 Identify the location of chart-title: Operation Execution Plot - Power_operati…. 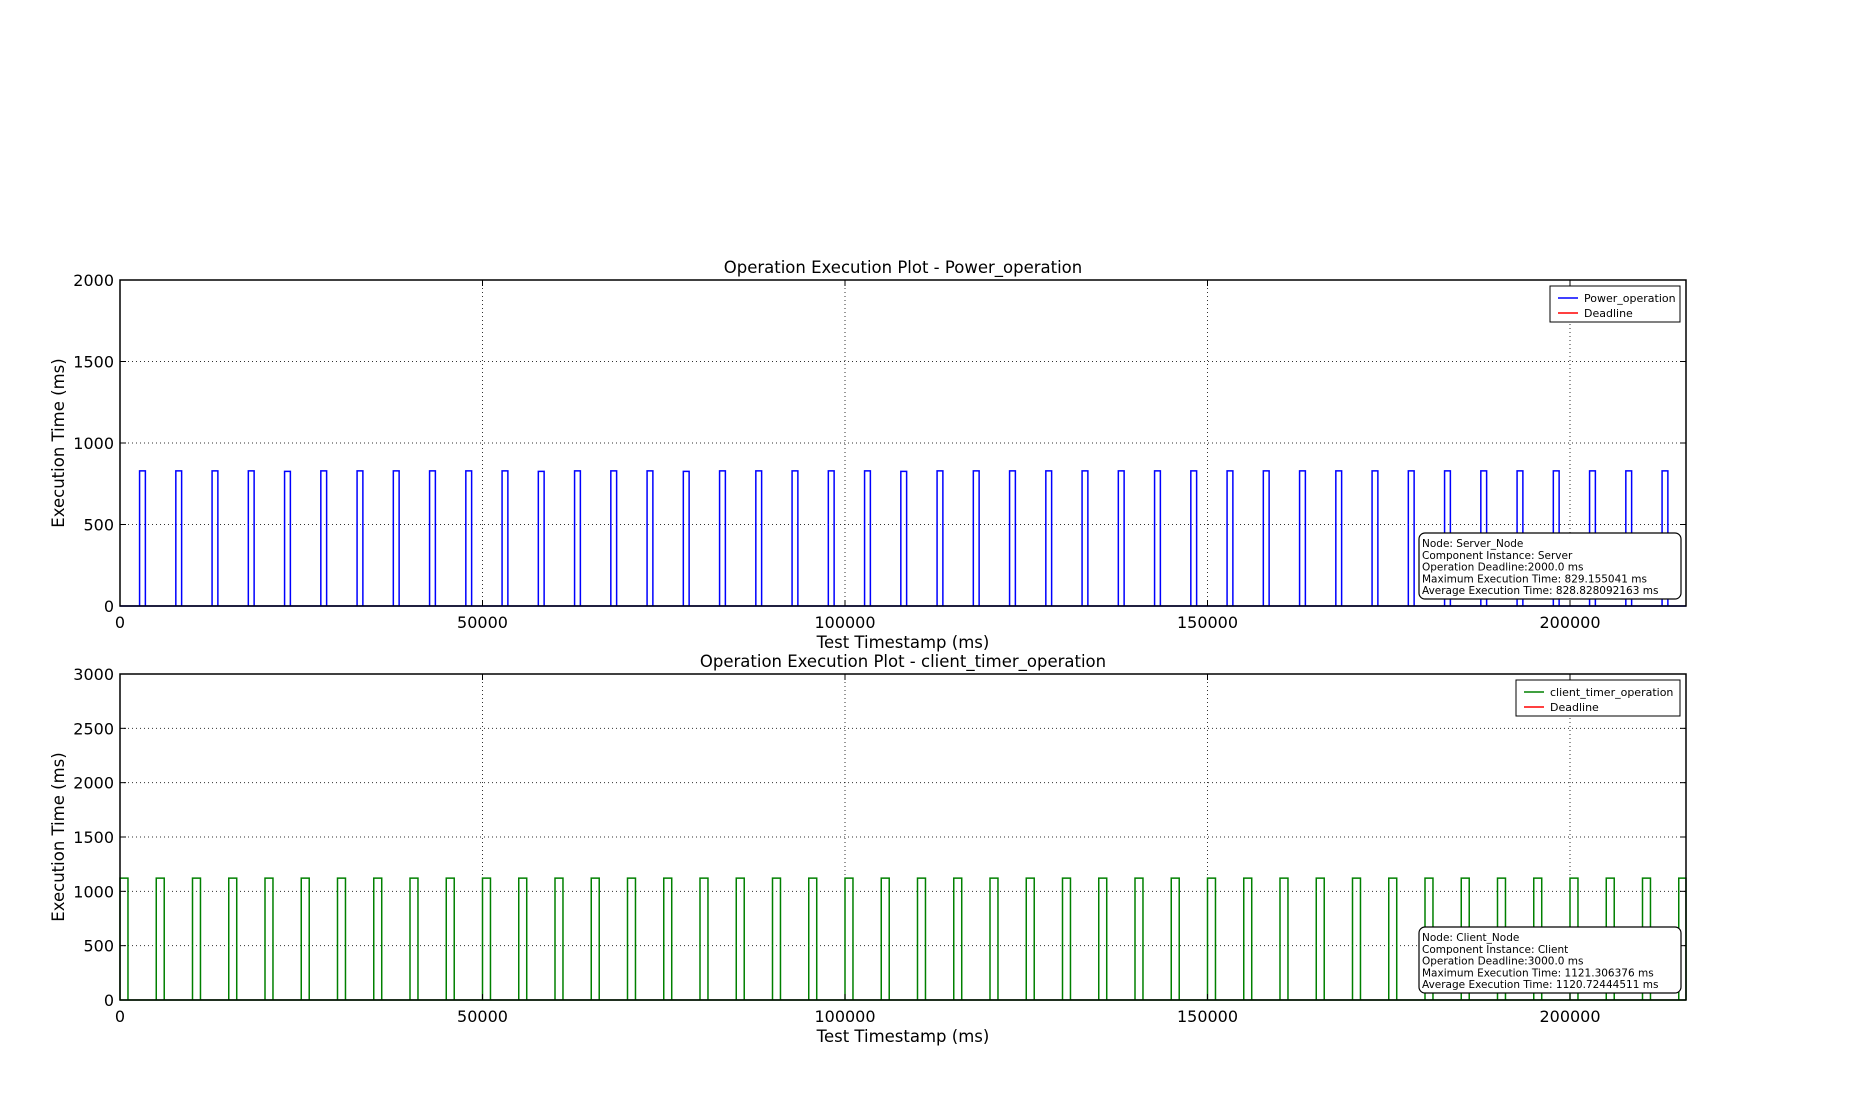
(903, 268).